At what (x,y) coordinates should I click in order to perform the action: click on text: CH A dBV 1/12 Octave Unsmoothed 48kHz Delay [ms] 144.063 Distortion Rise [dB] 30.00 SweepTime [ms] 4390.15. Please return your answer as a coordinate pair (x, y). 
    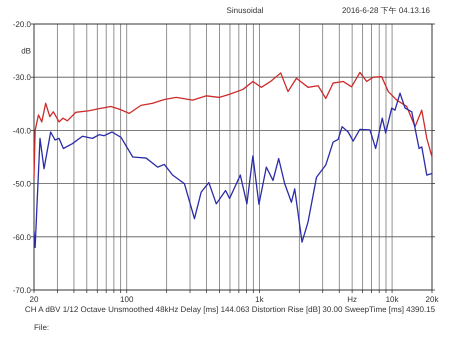
    Looking at the image, I should click on (230, 309).